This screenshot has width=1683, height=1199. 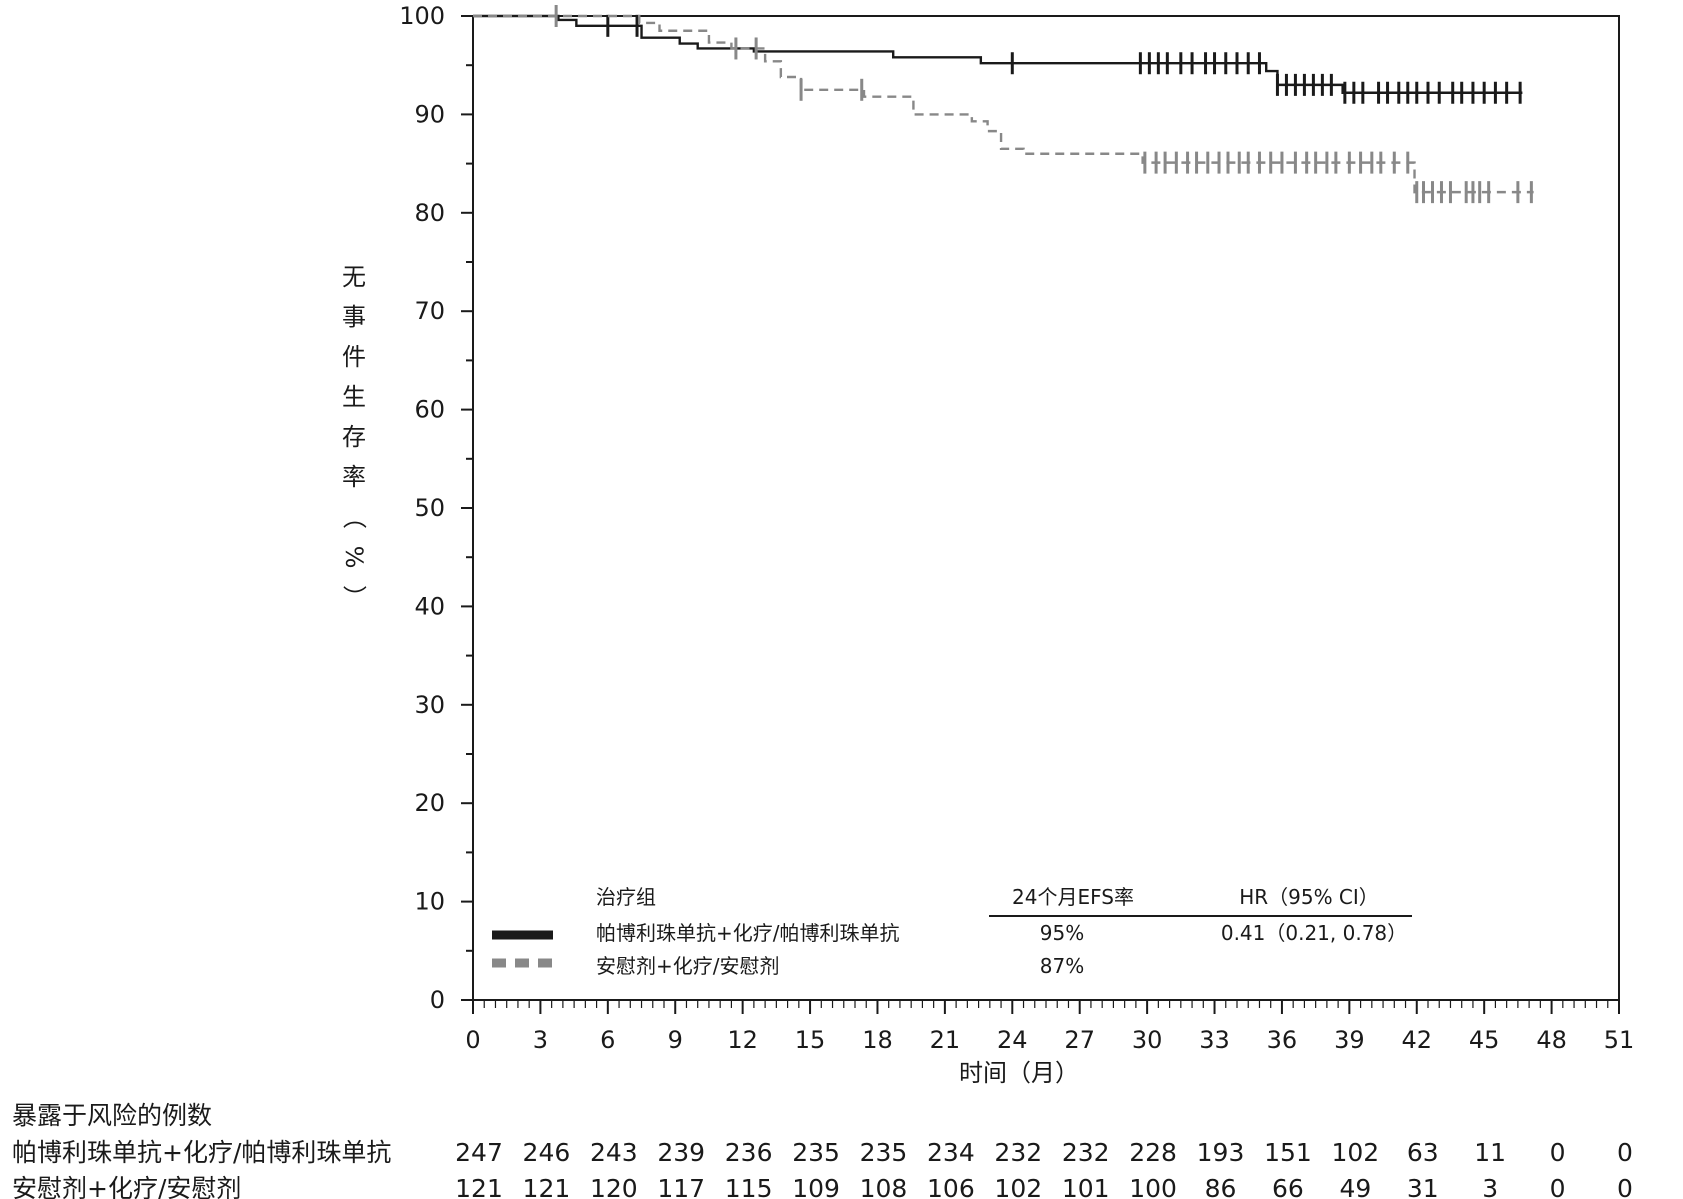 I want to click on risk-value: 109, so click(x=816, y=1186).